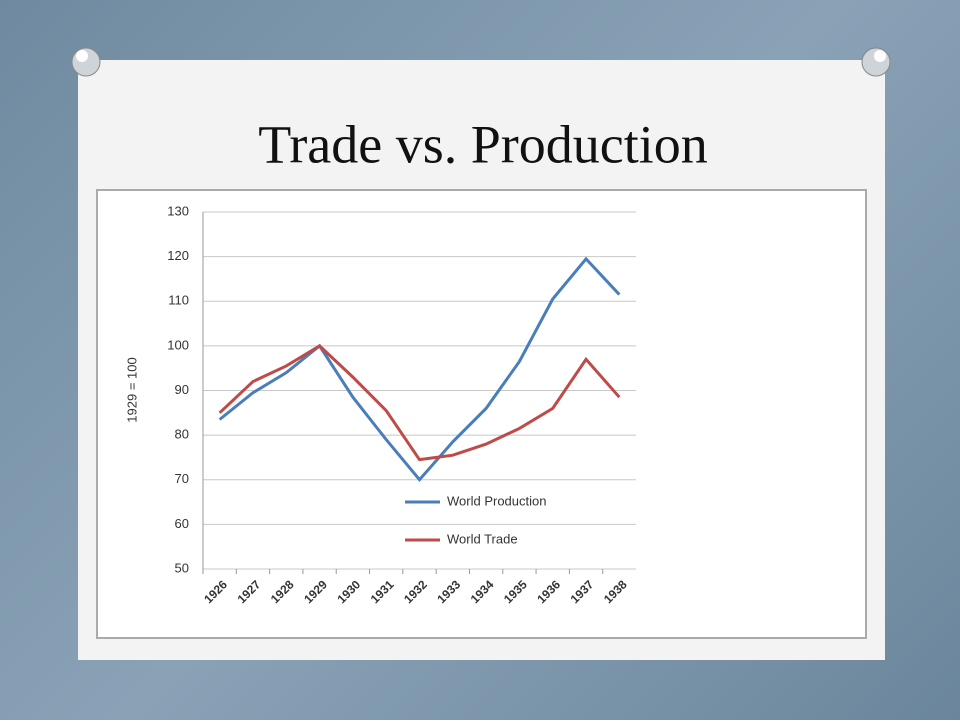 The width and height of the screenshot is (960, 725). I want to click on legend-label: World Production, so click(496, 500).